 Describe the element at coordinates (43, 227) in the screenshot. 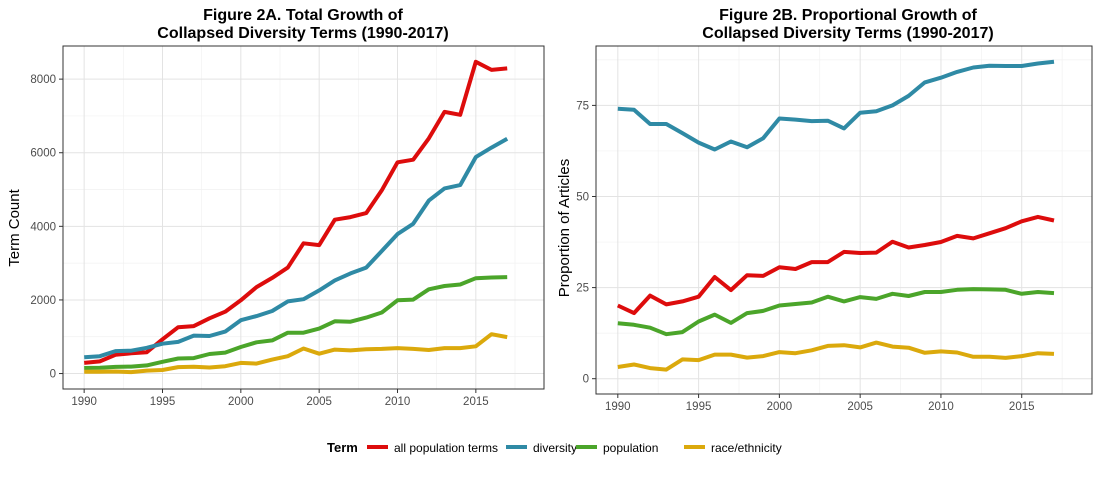

I see `y-tick-label: 4000` at that location.